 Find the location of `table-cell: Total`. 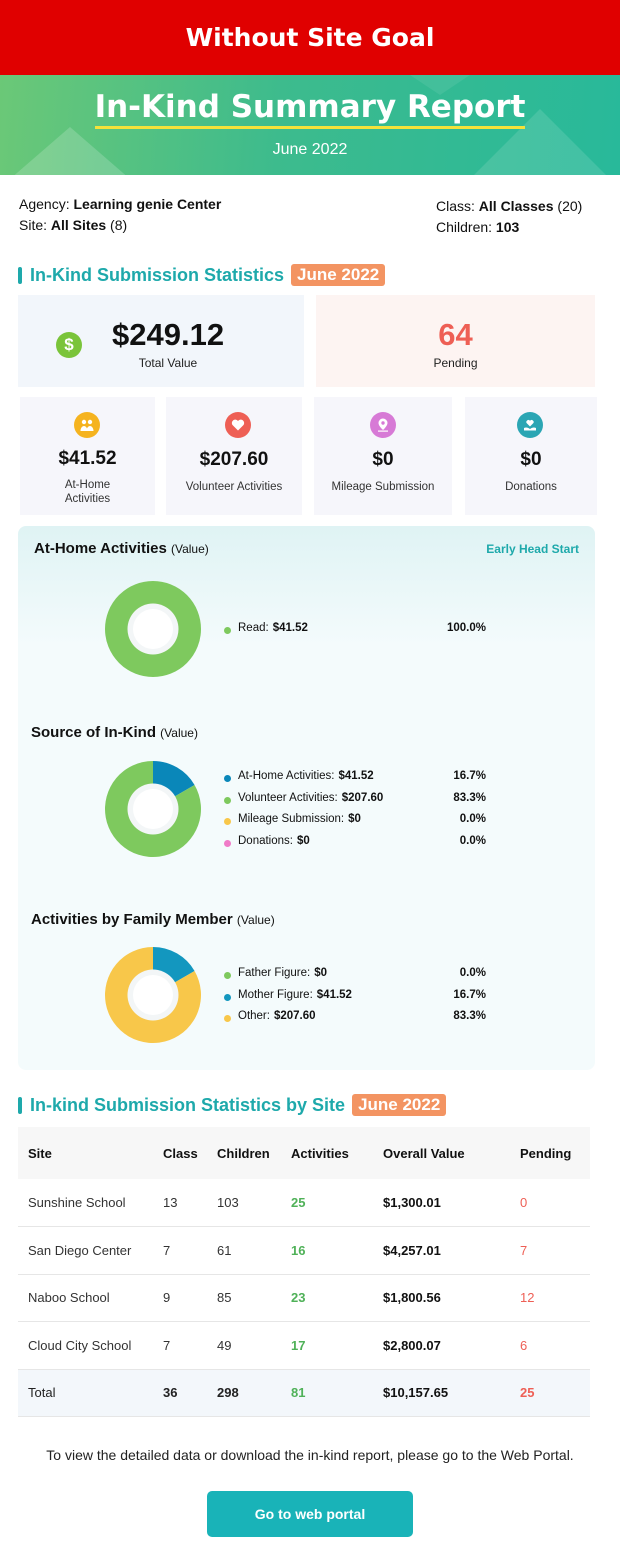

table-cell: Total is located at coordinates (85, 1393).